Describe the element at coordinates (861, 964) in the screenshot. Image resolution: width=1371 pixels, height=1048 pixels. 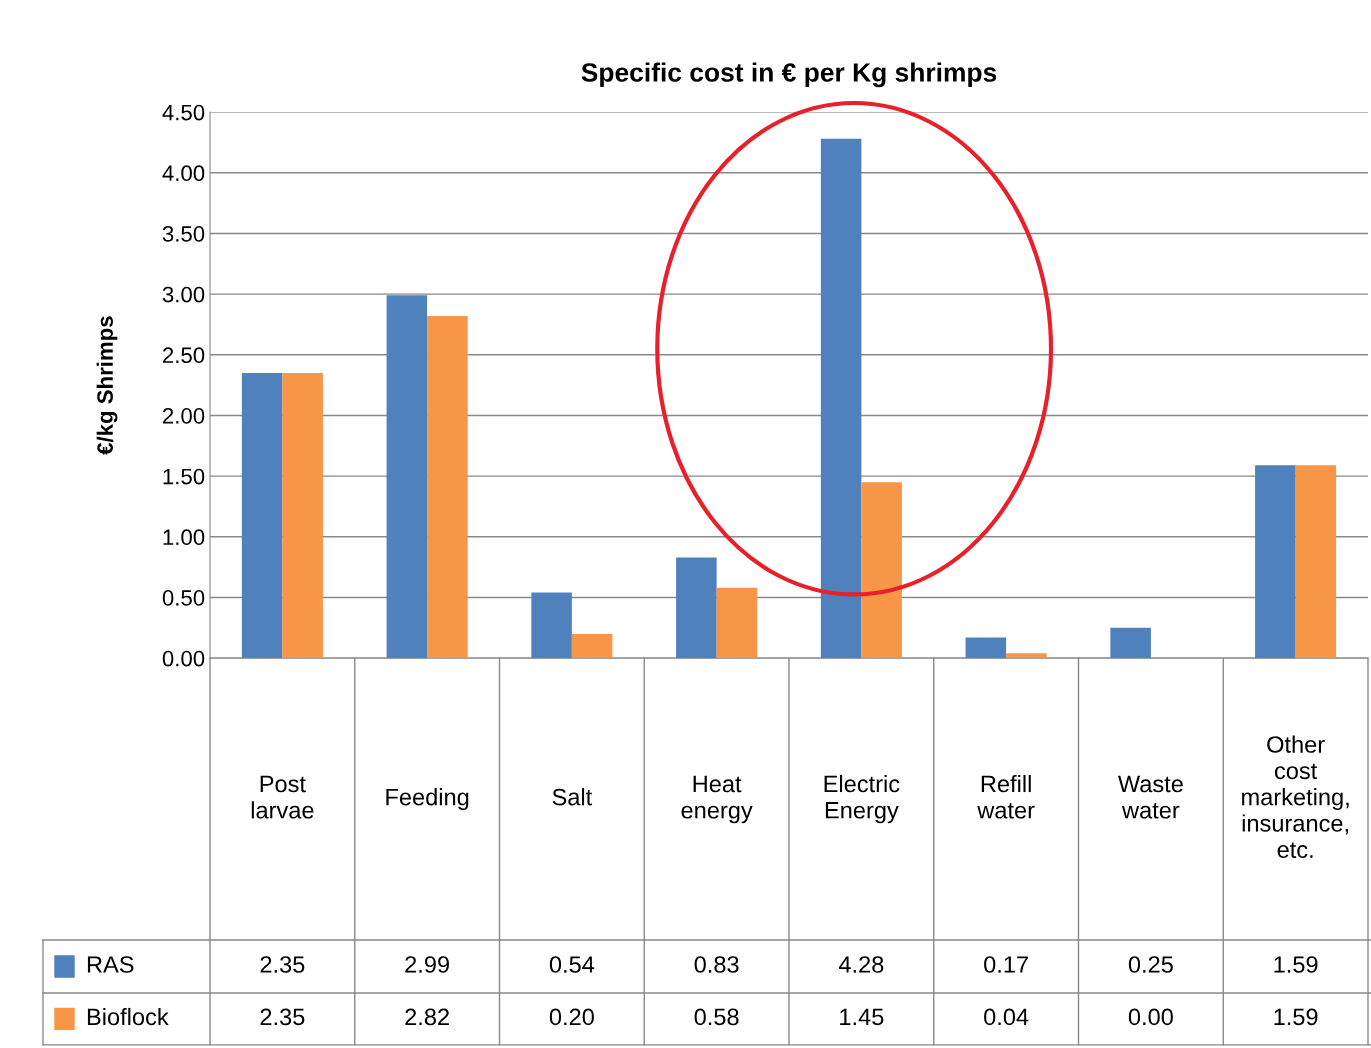
I see `data-label: 4.28` at that location.